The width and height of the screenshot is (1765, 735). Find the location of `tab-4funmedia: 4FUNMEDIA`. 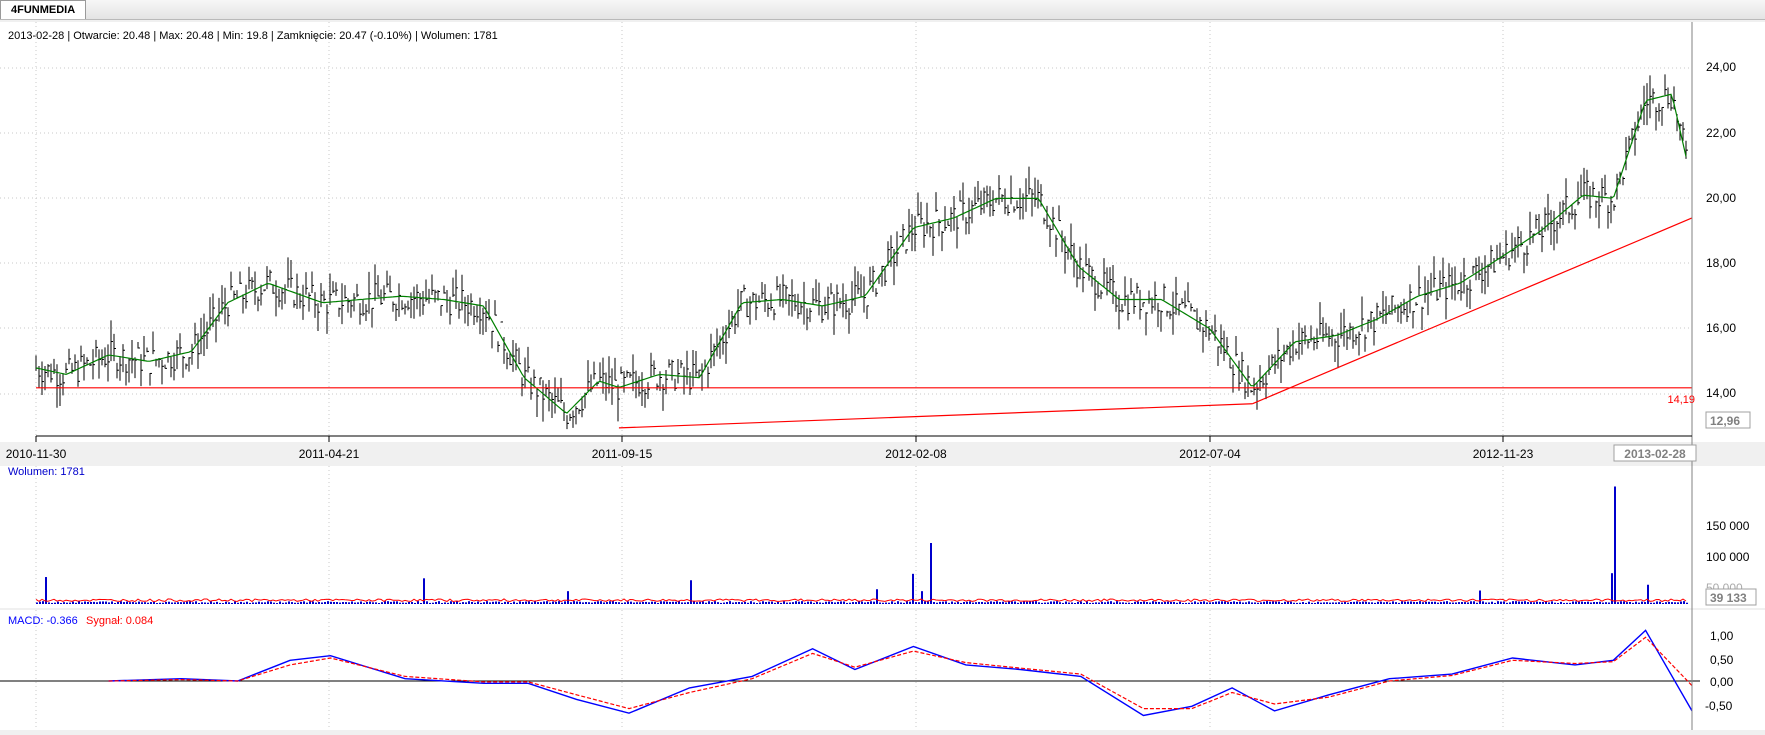

tab-4funmedia: 4FUNMEDIA is located at coordinates (43, 9).